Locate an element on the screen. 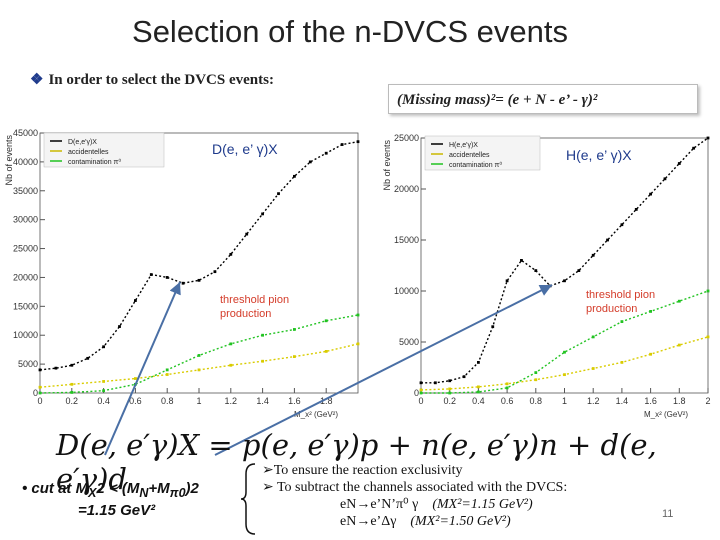 The width and height of the screenshot is (720, 540). channel-item: eN→e’Δγ (MX²=1.50 GeV²) is located at coordinates (414, 521).